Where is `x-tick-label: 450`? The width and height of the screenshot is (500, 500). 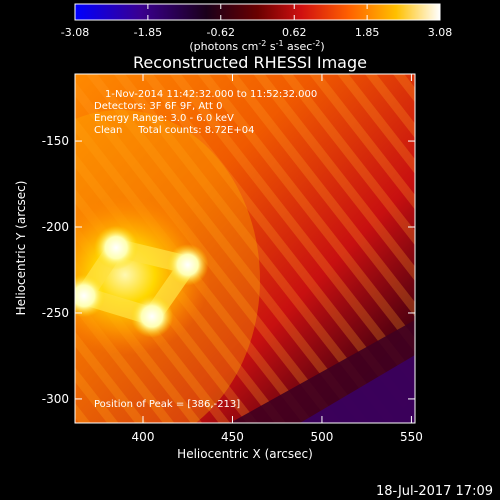
x-tick-label: 450 is located at coordinates (232, 437).